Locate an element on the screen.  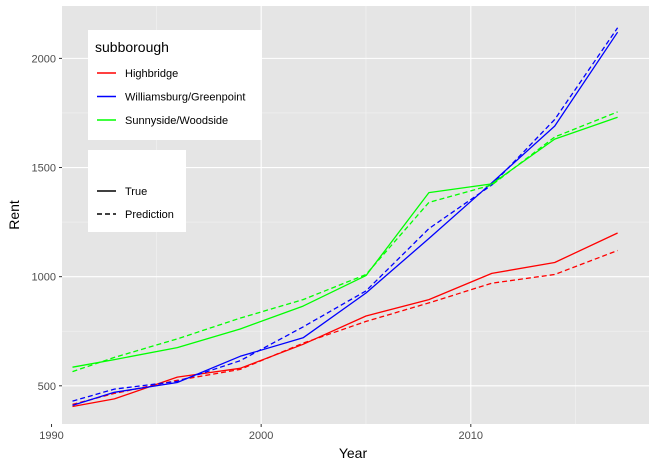
legend-label-true: True is located at coordinates (136, 192).